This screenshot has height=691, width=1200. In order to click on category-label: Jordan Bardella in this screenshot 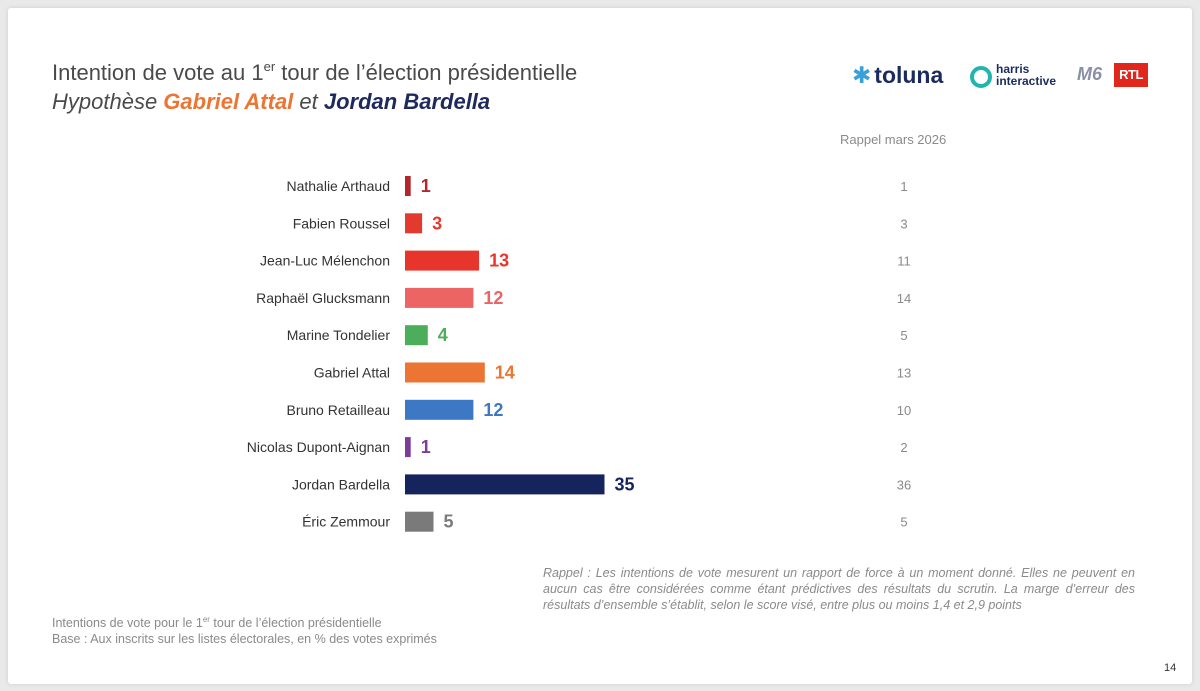, I will do `click(341, 484)`.